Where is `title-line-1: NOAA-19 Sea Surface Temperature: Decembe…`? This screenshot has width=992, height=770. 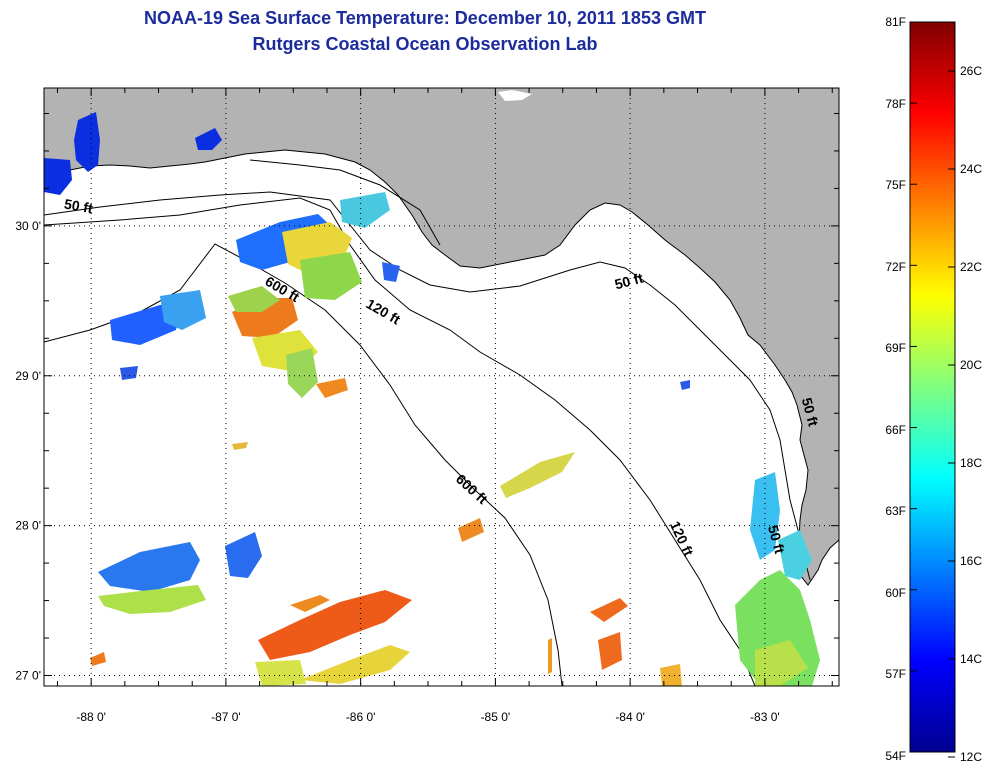 title-line-1: NOAA-19 Sea Surface Temperature: Decembe… is located at coordinates (425, 18).